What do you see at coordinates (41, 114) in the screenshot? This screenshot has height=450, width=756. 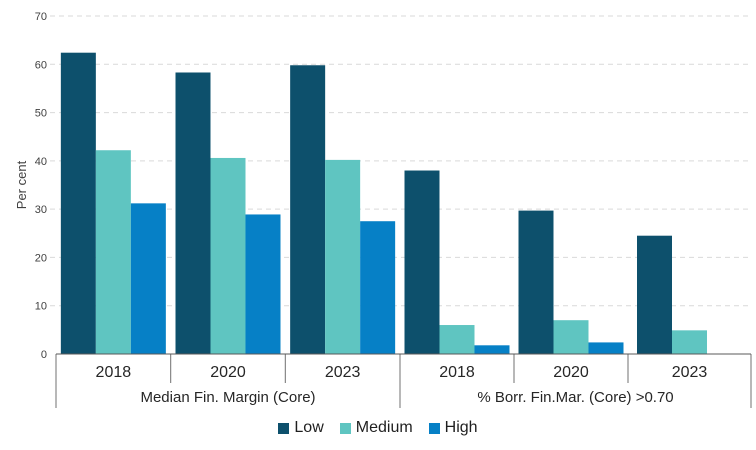 I see `y-tick-label-50: 50` at bounding box center [41, 114].